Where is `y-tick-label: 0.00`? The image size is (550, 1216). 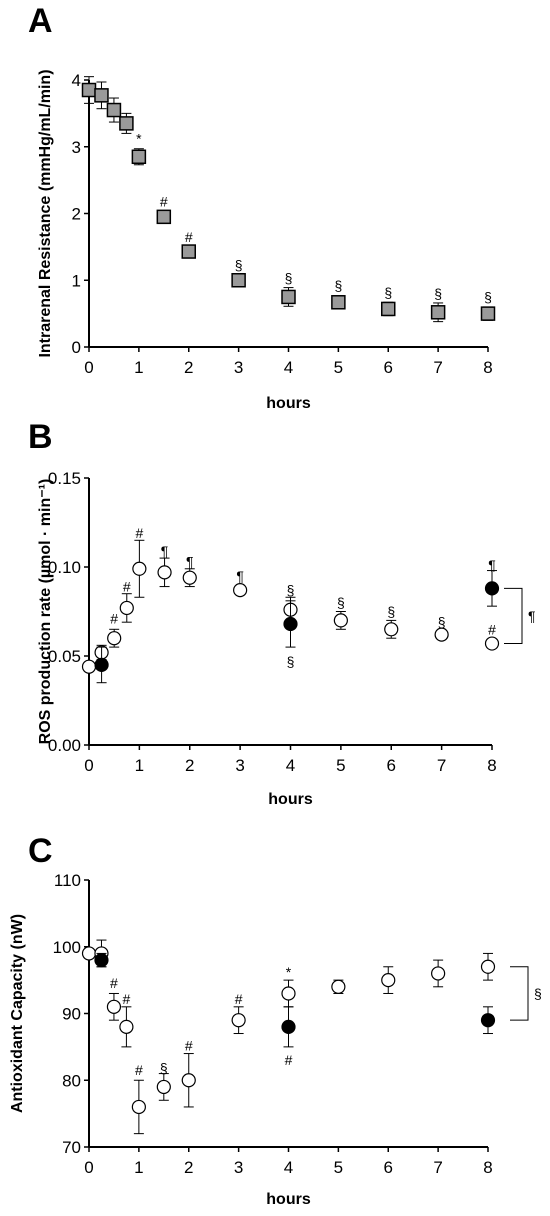
y-tick-label: 0.00 is located at coordinates (64, 745).